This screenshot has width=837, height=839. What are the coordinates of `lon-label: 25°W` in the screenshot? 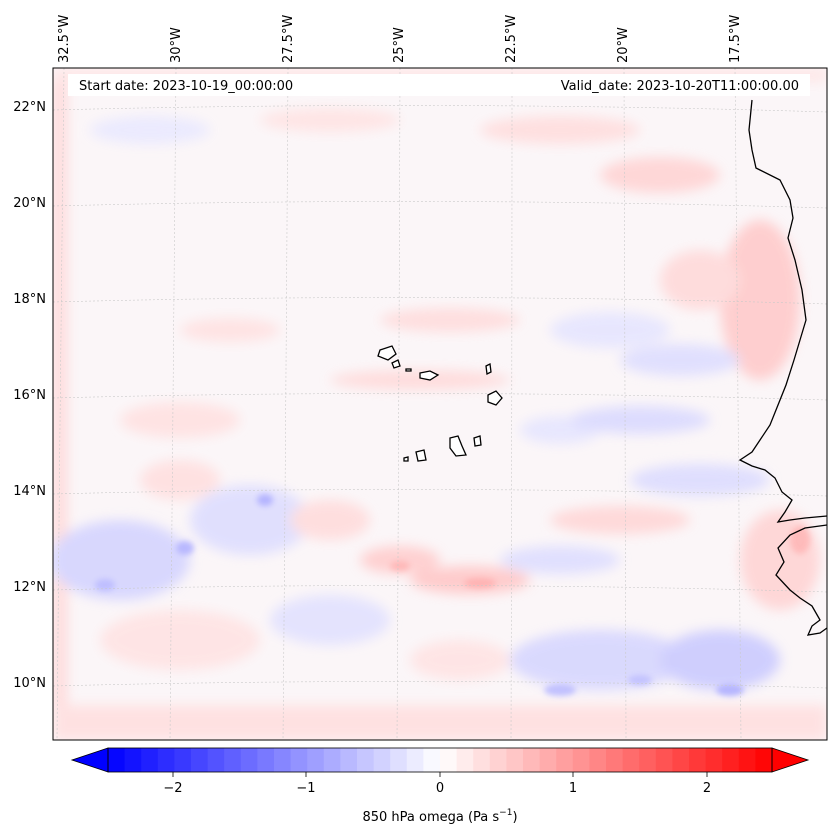 It's located at (399, 45).